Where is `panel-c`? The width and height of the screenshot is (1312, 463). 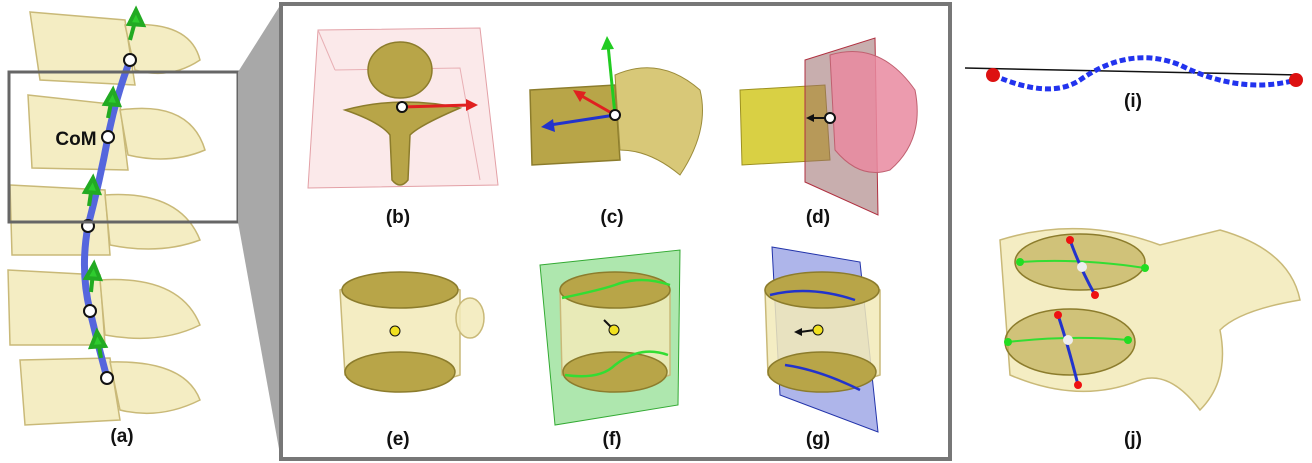
panel-c is located at coordinates (616, 106).